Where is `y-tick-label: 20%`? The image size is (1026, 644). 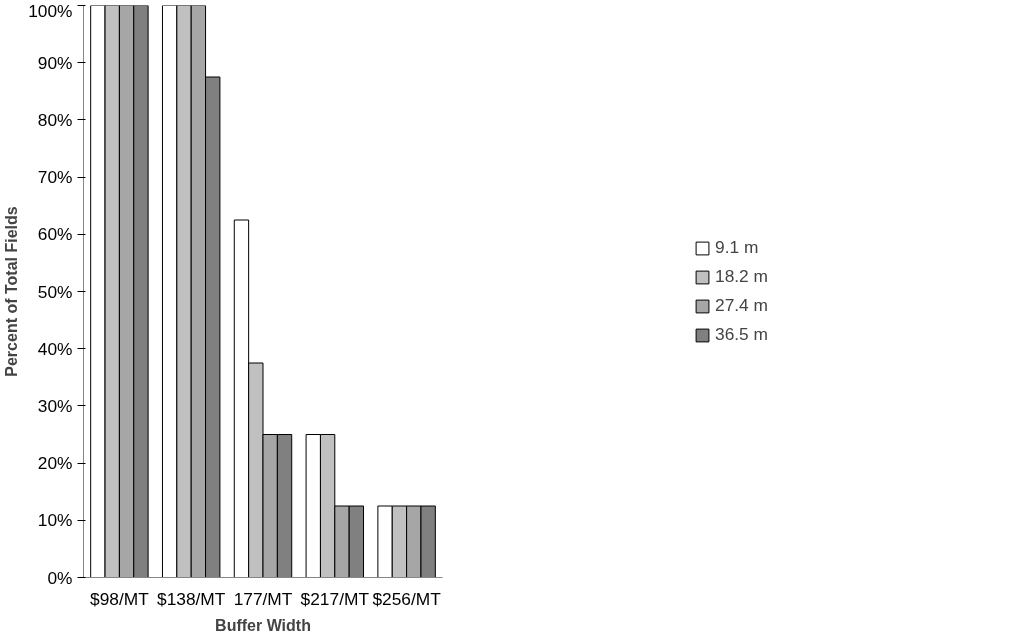 y-tick-label: 20% is located at coordinates (55, 463).